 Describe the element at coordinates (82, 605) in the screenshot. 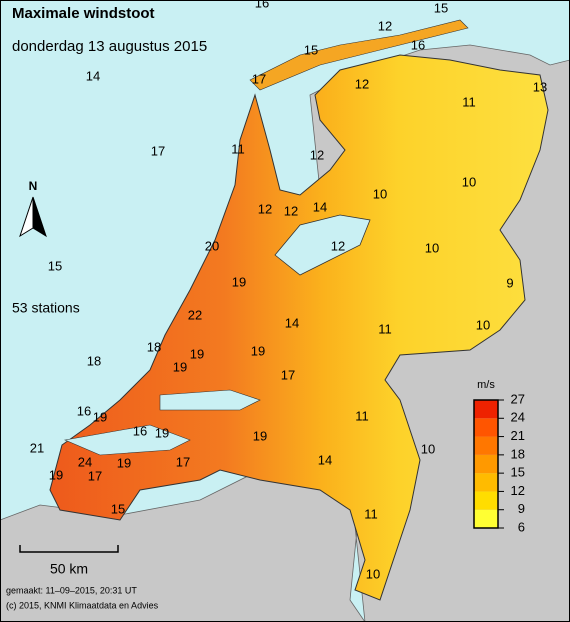

I see `footer-copyright: (c) 2015, KNMI Klimaatdata en Advies` at that location.